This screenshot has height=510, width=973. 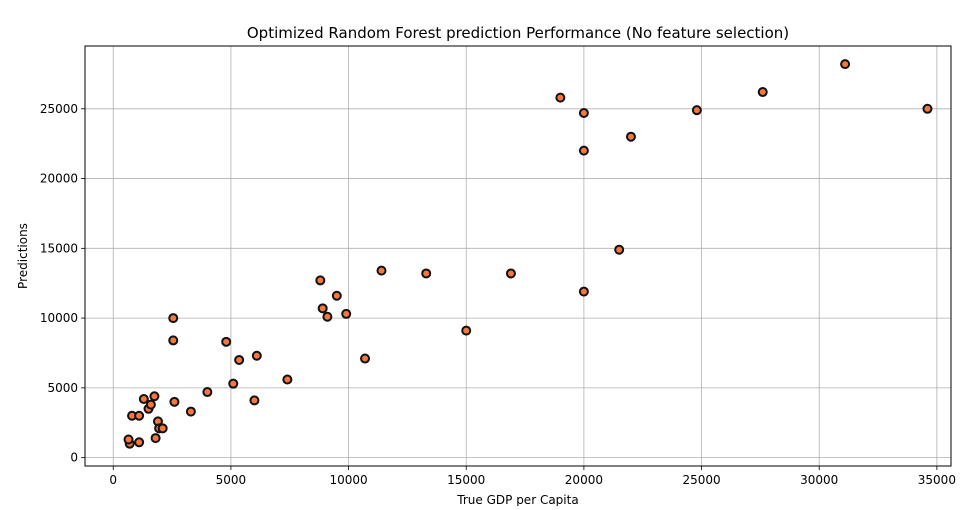 I want to click on y-tick-label: 5000, so click(x=62, y=388).